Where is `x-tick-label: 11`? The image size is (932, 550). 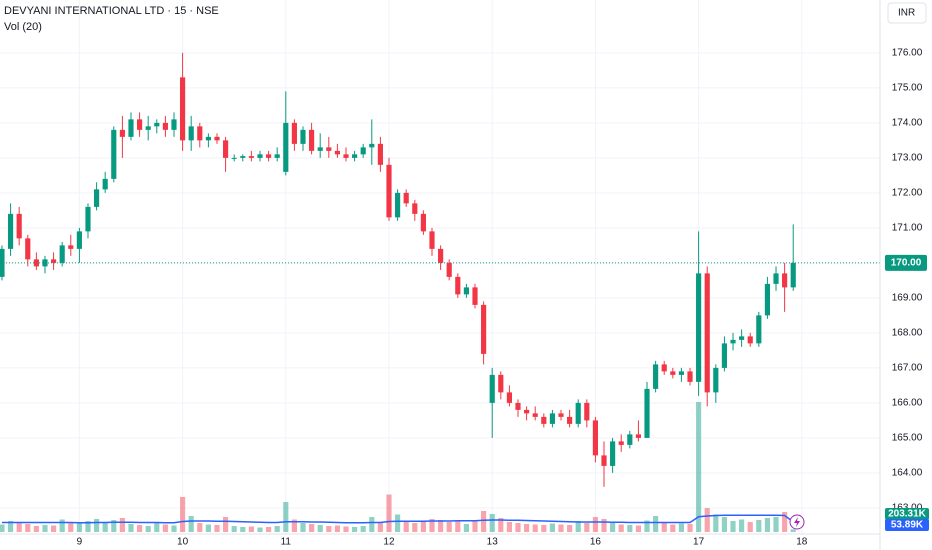
x-tick-label: 11 is located at coordinates (286, 542).